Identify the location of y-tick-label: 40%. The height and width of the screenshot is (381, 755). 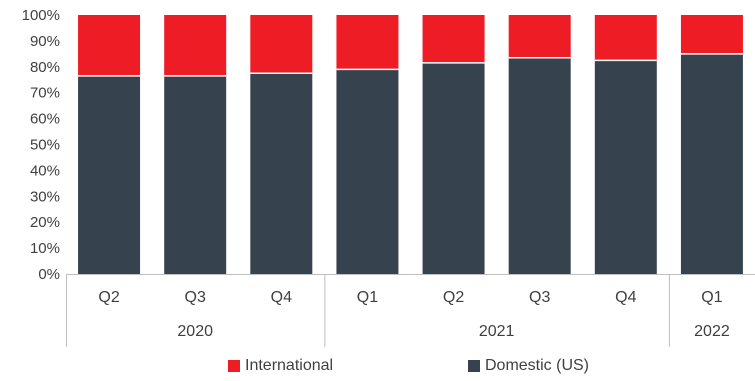
(45, 170).